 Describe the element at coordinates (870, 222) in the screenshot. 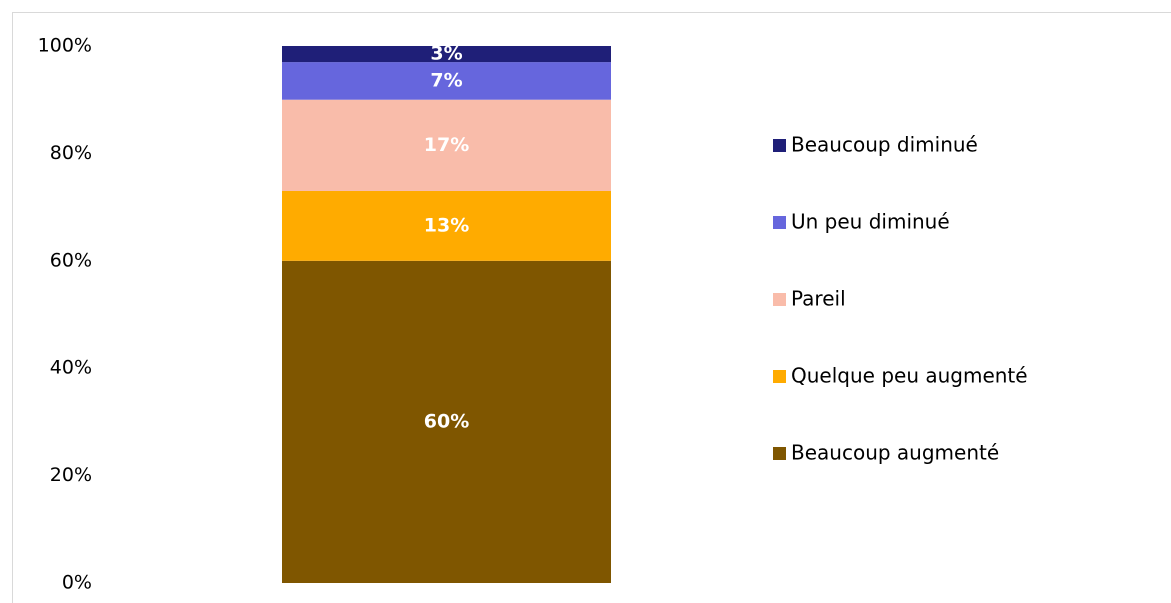

I see `legend-label: Un peu diminué` at that location.